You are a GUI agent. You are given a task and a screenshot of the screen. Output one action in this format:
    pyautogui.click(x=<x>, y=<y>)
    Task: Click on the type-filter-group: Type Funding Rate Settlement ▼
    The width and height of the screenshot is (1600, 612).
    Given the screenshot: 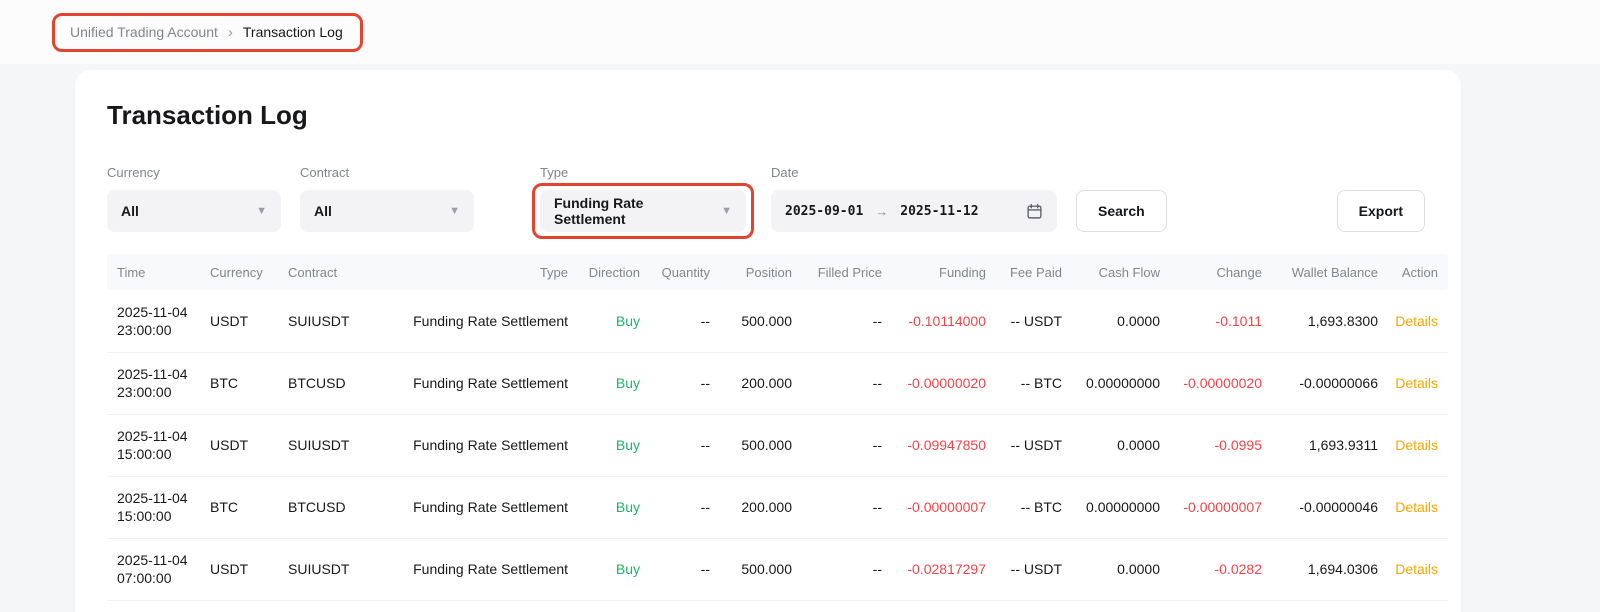 What is the action you would take?
    pyautogui.click(x=643, y=202)
    